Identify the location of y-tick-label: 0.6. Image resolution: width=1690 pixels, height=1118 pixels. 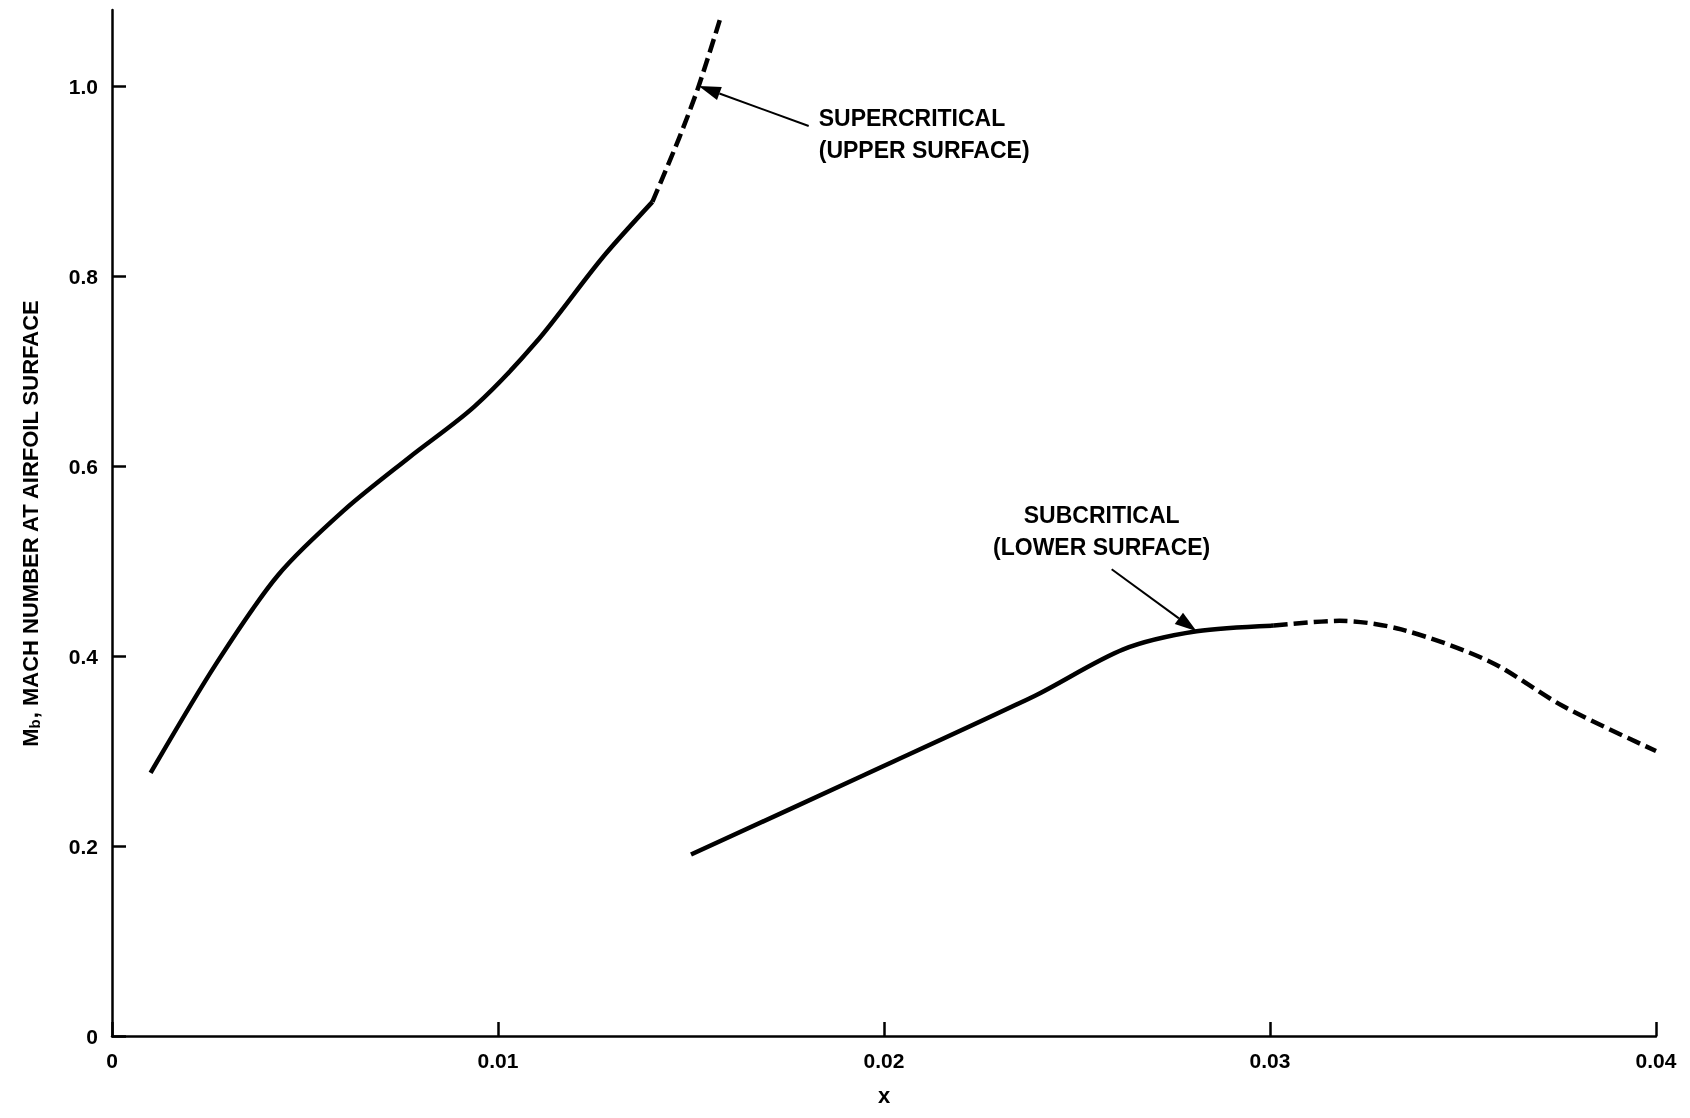
(83, 466).